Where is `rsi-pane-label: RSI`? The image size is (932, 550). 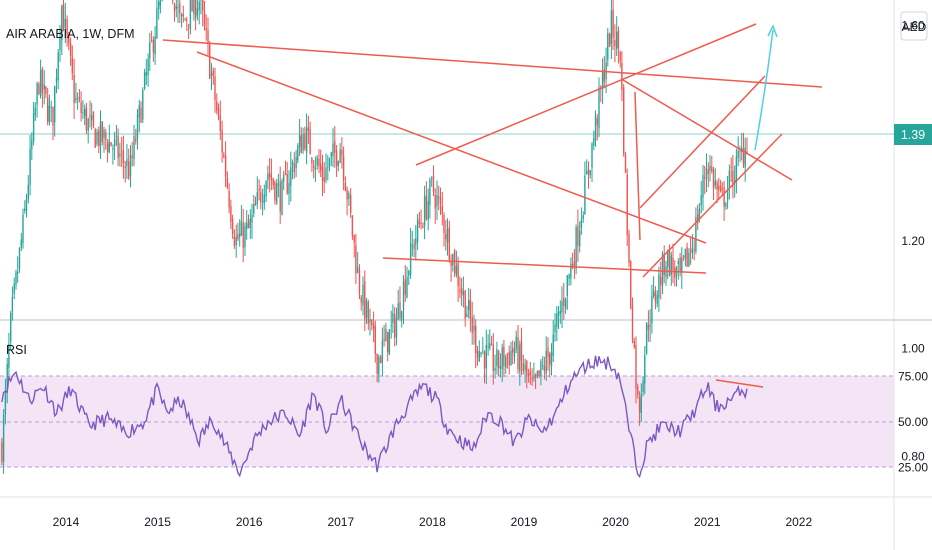
rsi-pane-label: RSI is located at coordinates (16, 350).